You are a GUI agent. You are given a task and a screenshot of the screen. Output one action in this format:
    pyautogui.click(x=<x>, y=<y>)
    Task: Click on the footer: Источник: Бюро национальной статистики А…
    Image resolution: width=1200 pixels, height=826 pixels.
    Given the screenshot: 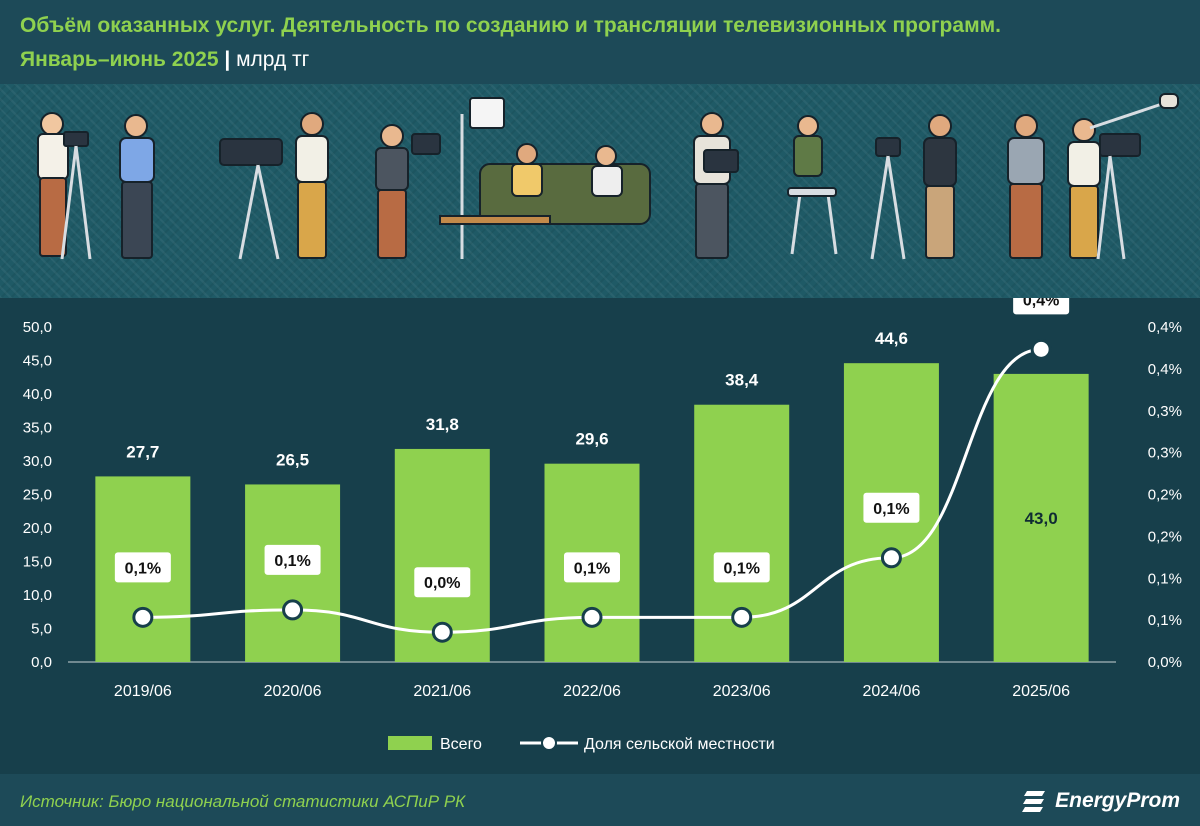 What is the action you would take?
    pyautogui.click(x=600, y=800)
    